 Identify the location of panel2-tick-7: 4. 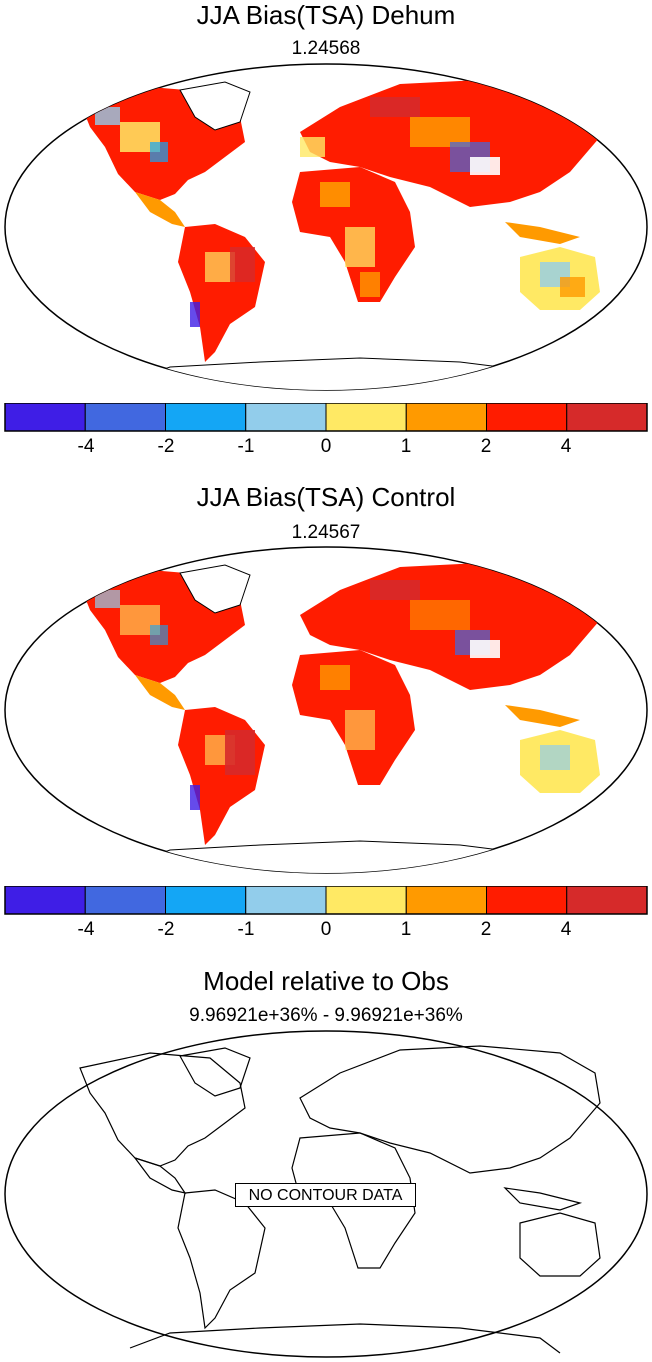
(566, 929).